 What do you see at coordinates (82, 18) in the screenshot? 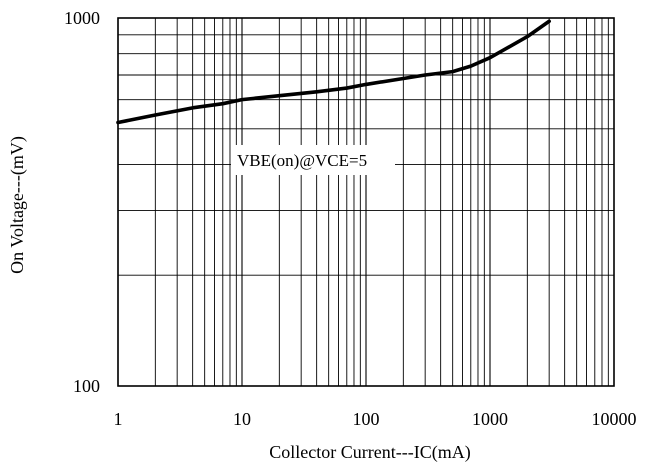
I see `y-tick-label: 1000` at bounding box center [82, 18].